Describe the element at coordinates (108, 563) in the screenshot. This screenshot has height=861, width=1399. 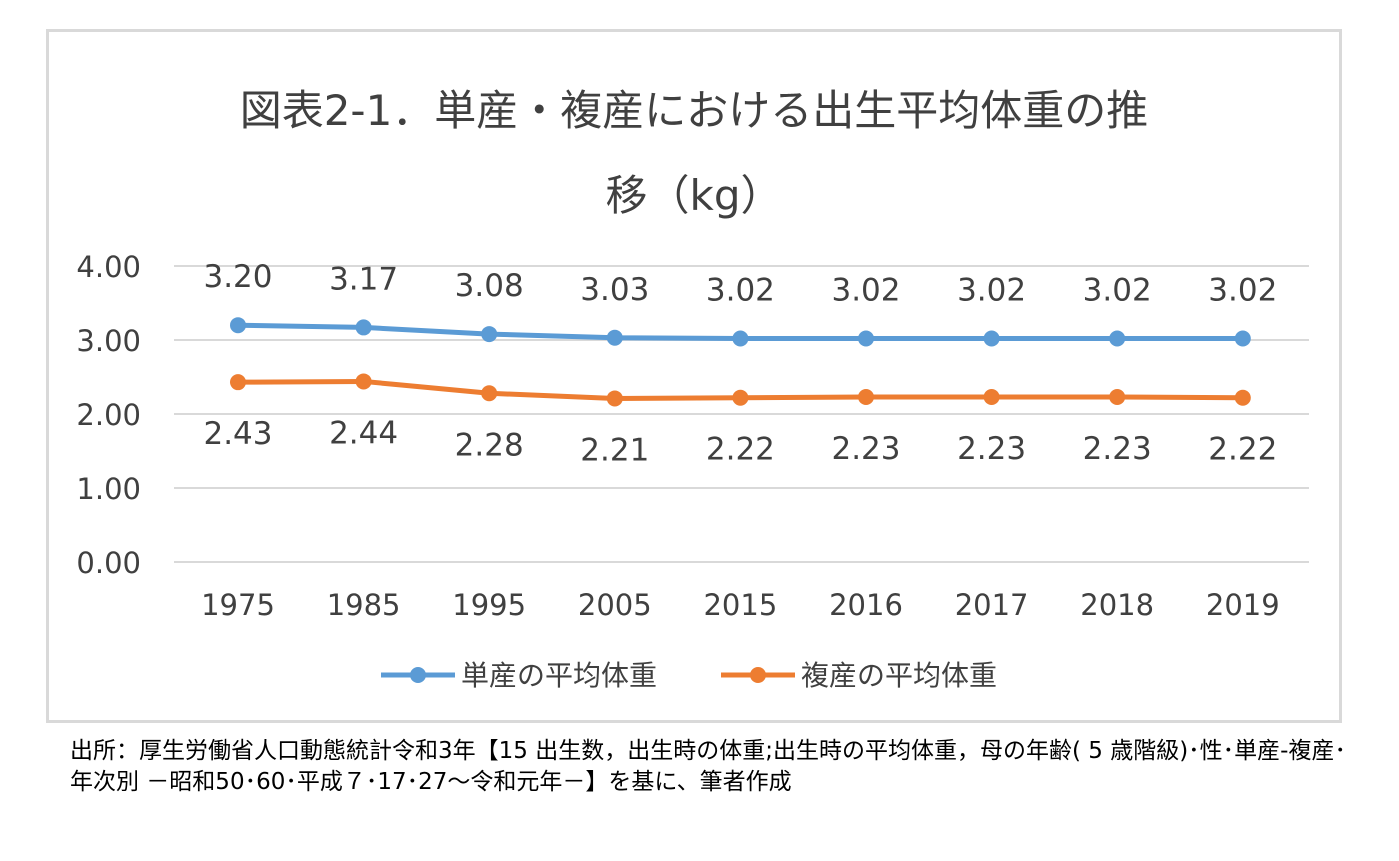
I see `y-tick-label: 0.00` at that location.